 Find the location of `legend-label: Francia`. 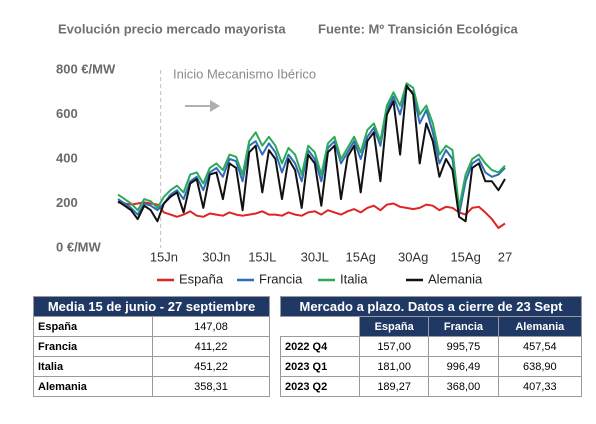

legend-label: Francia is located at coordinates (281, 278).